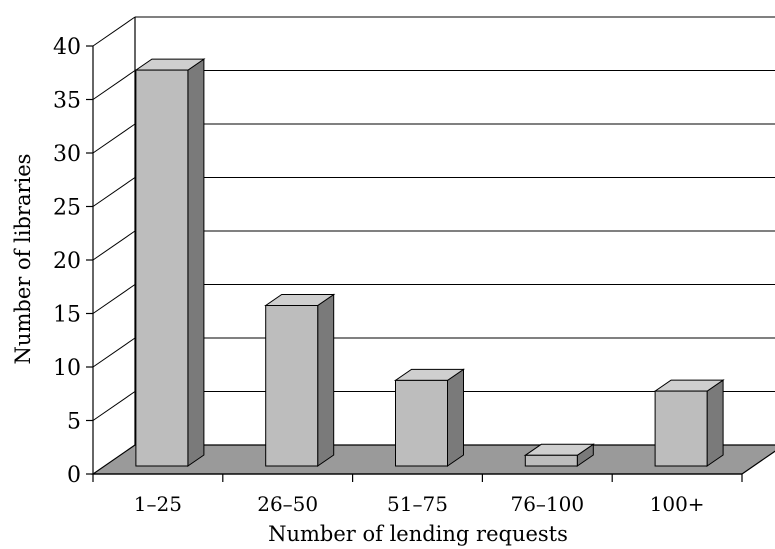  Describe the element at coordinates (67, 101) in the screenshot. I see `y-tick-label: 35` at that location.